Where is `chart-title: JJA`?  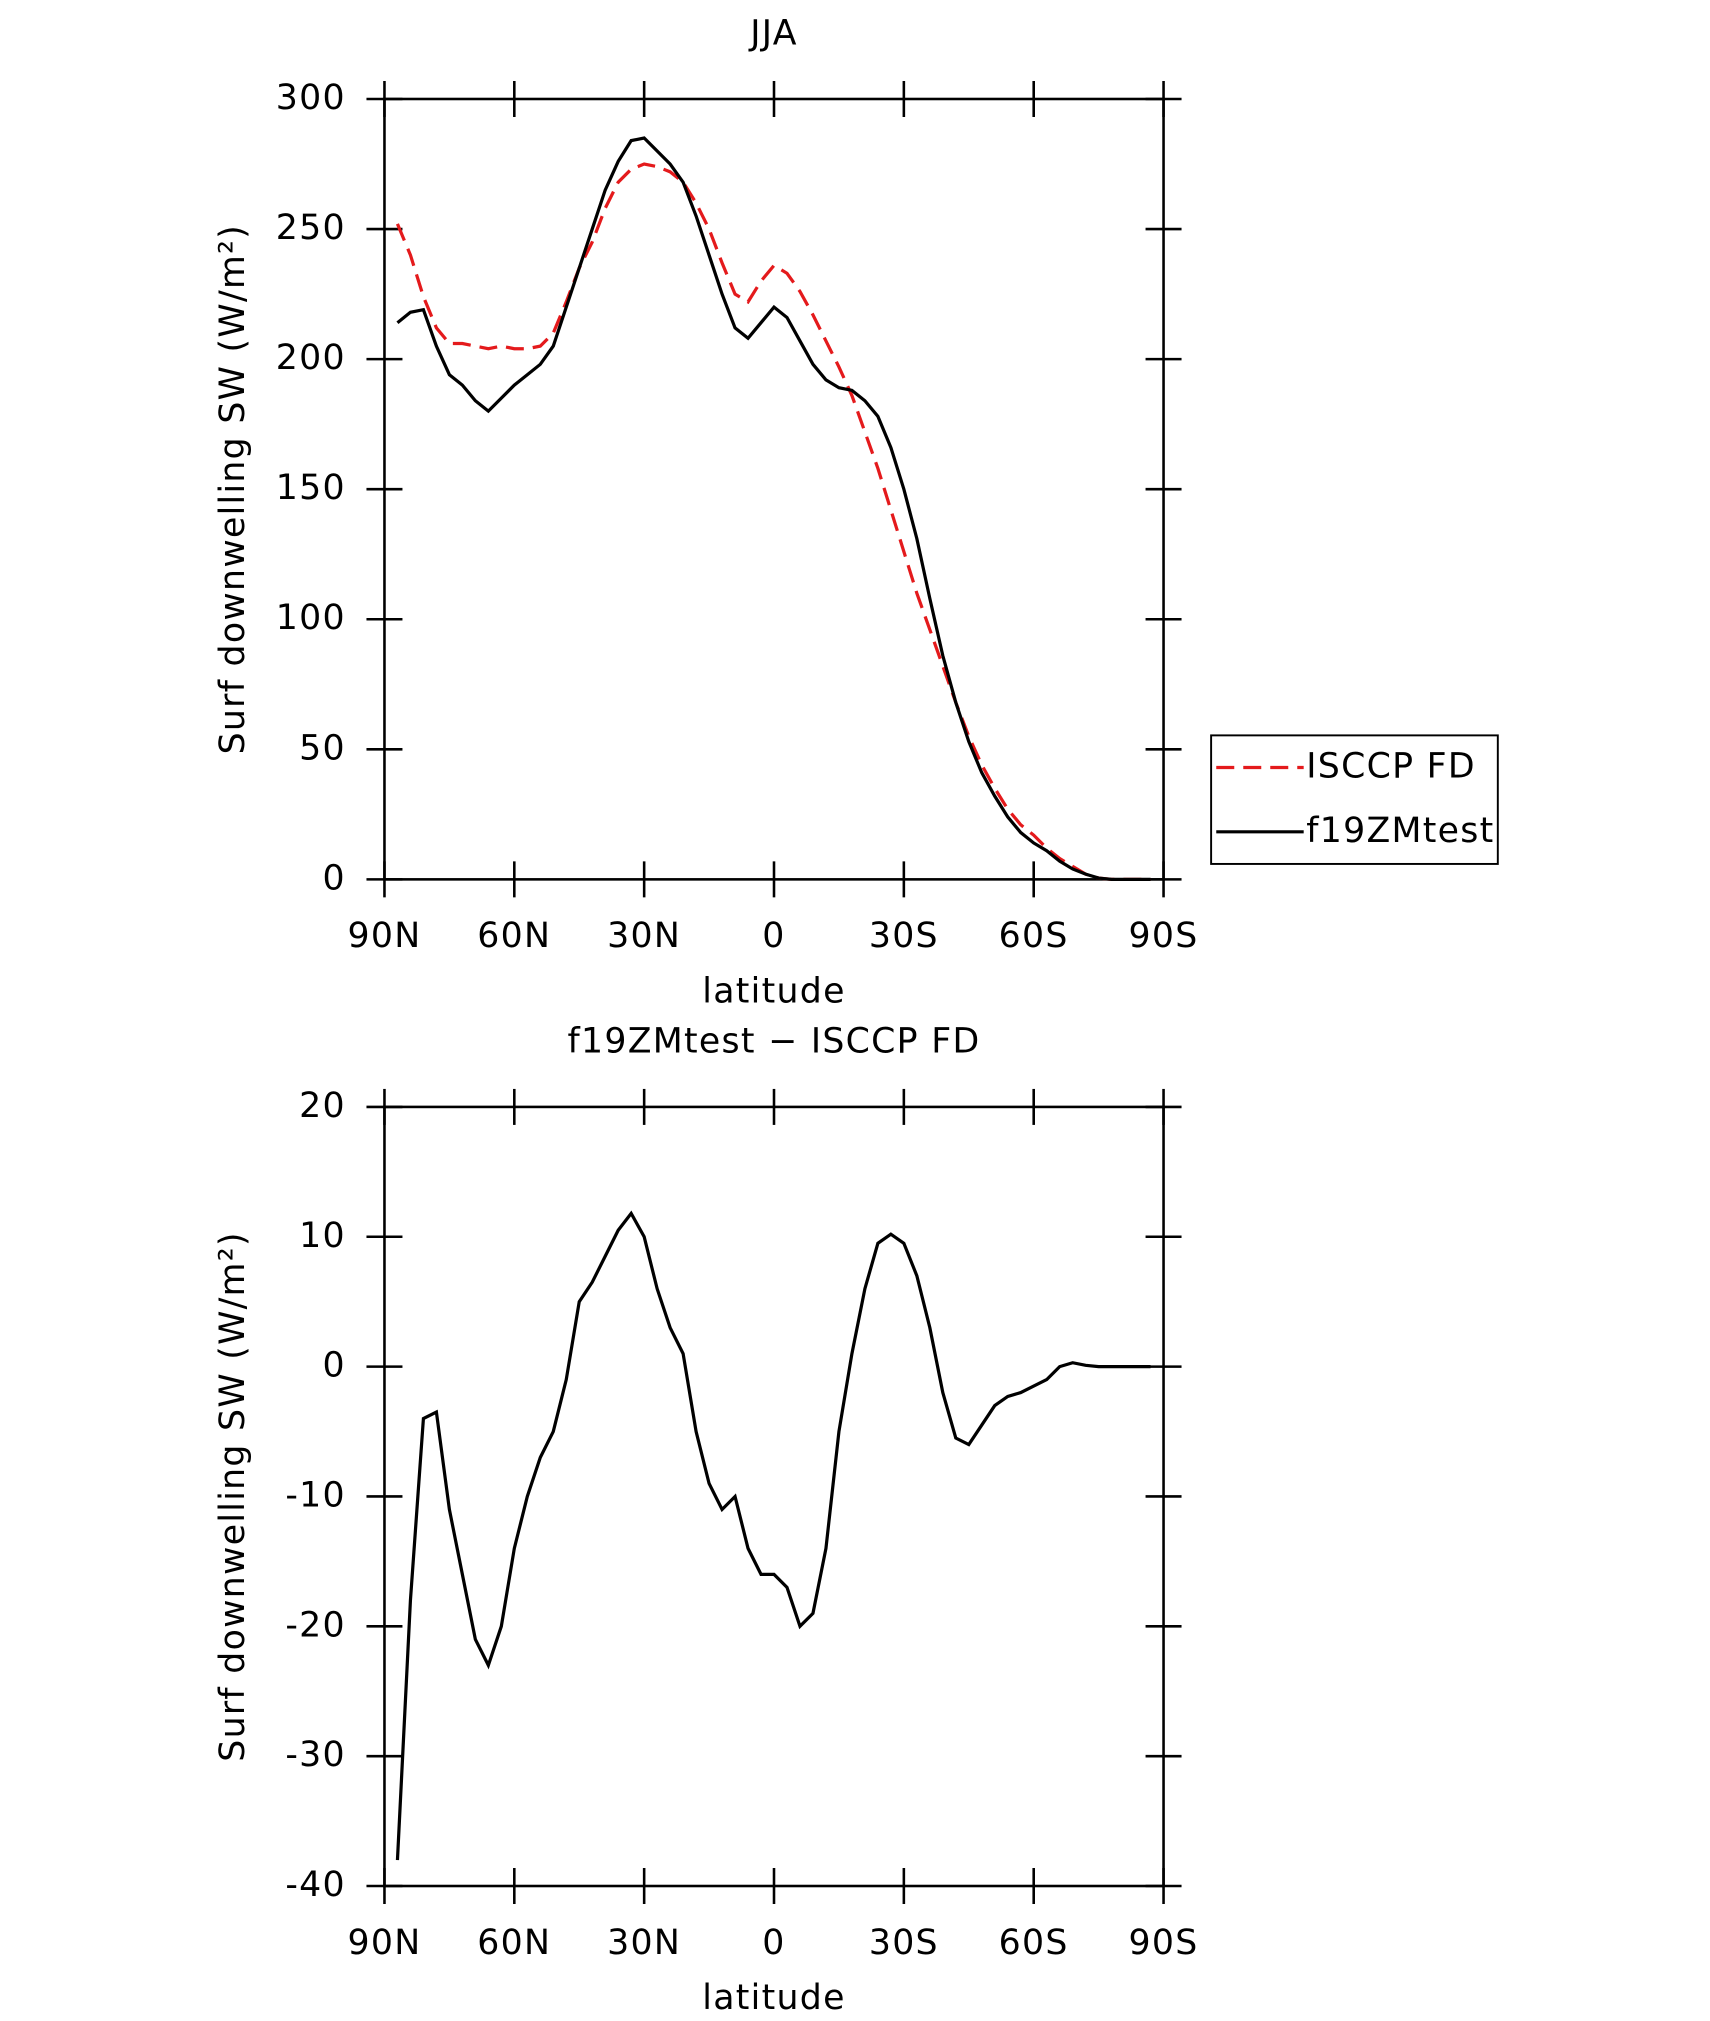 chart-title: JJA is located at coordinates (772, 34).